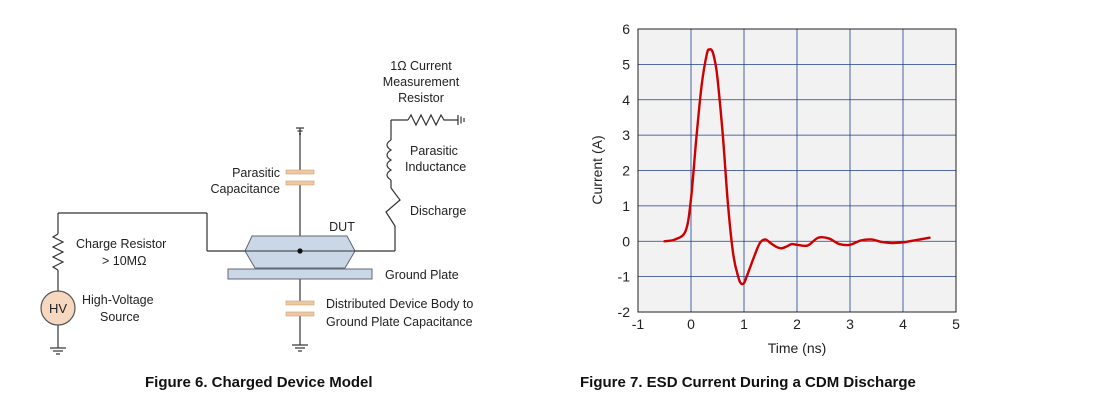 The image size is (1114, 410). Describe the element at coordinates (300, 274) in the screenshot. I see `ground-plate` at that location.